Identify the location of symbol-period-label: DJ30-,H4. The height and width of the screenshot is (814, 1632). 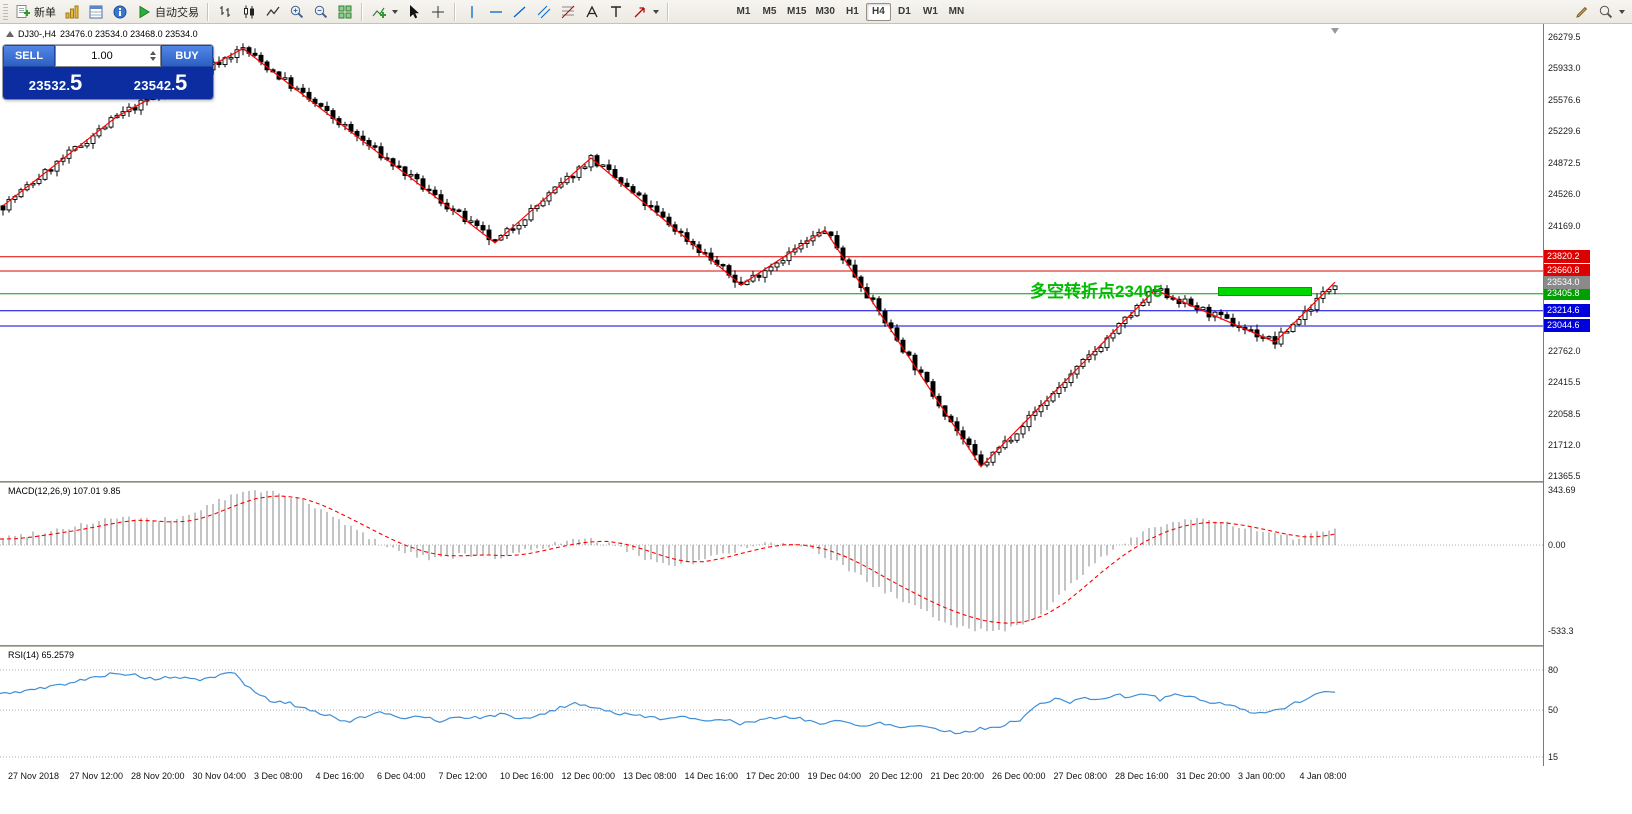
(37, 34).